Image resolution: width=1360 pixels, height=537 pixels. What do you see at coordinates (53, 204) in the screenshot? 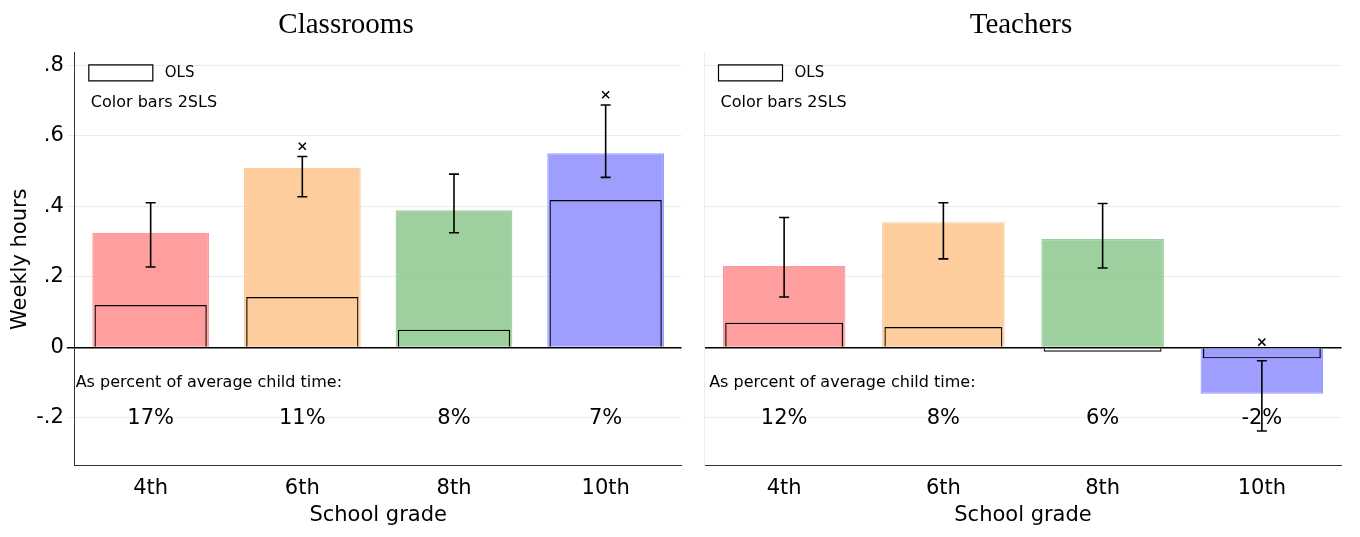
I see `y-tick-label: .4` at bounding box center [53, 204].